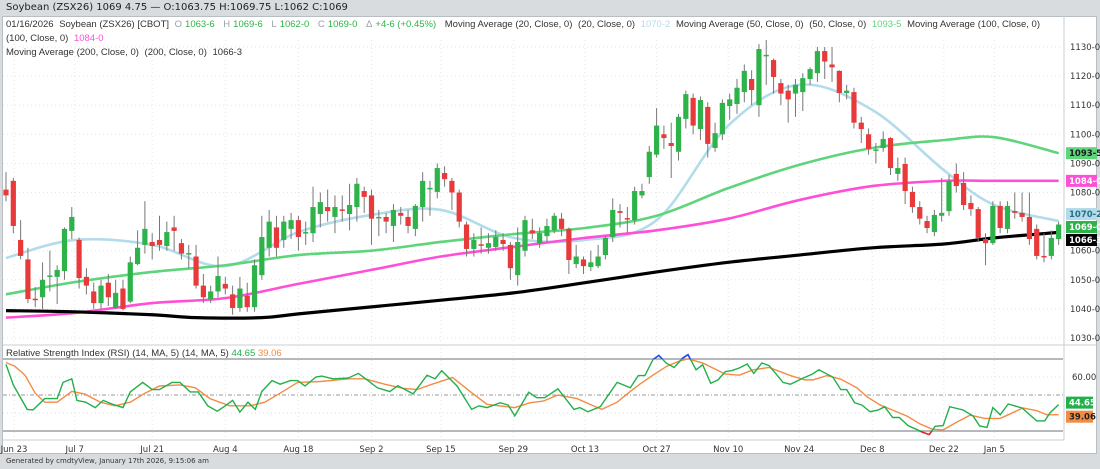  What do you see at coordinates (371, 450) in the screenshot?
I see `date-tick-label: Sep 2` at bounding box center [371, 450].